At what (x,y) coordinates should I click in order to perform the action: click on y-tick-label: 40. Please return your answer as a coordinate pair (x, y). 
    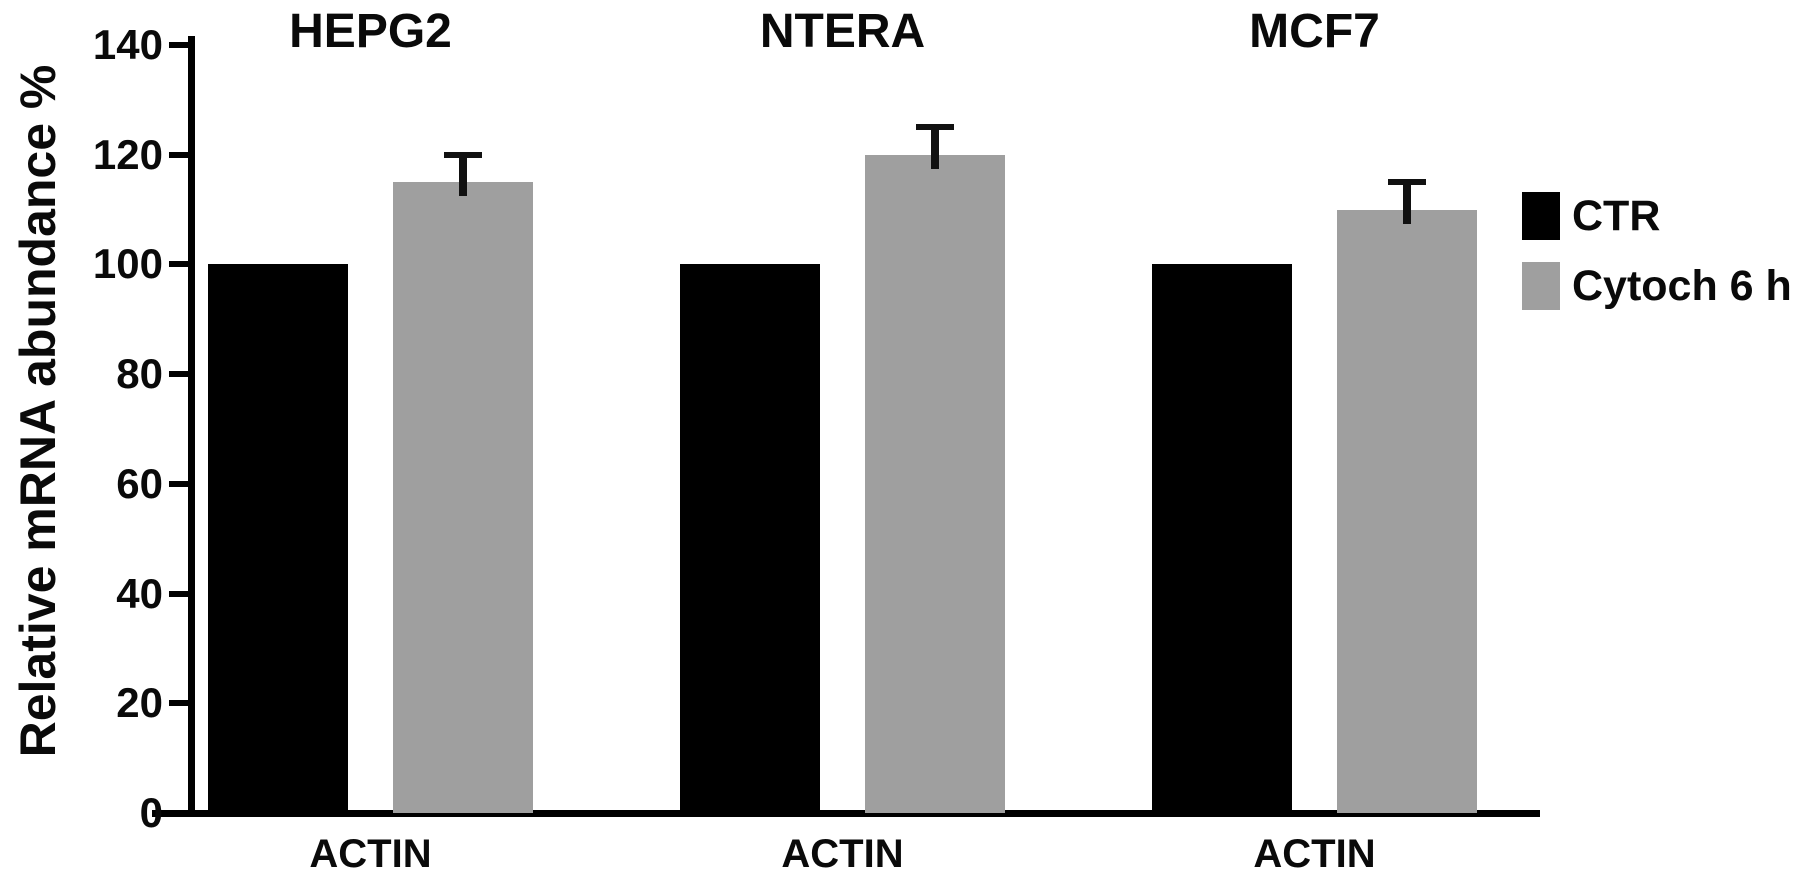
    Looking at the image, I should click on (139, 593).